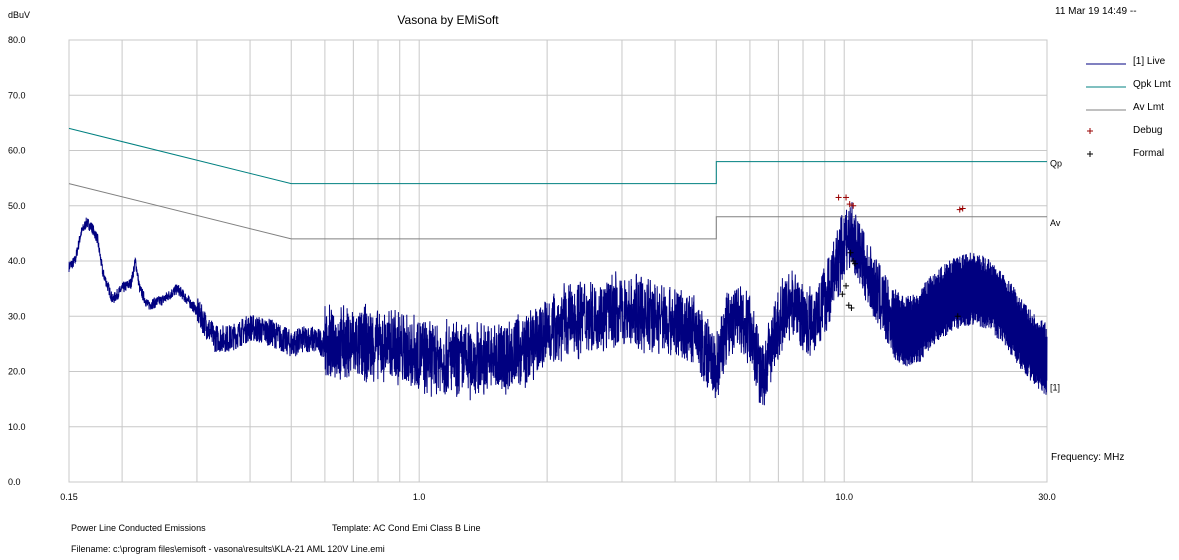 The image size is (1179, 560). Describe the element at coordinates (1096, 11) in the screenshot. I see `timestamp: 11 Mar 19 14:49 --` at that location.